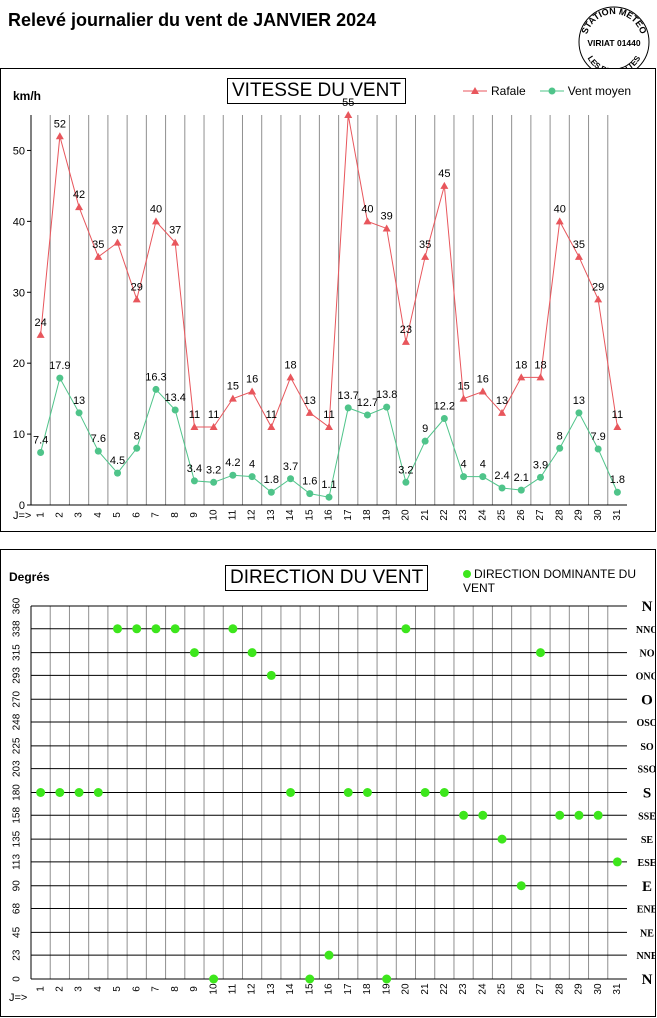  What do you see at coordinates (508, 91) in the screenshot?
I see `legend-rafale-label: Rafale` at bounding box center [508, 91].